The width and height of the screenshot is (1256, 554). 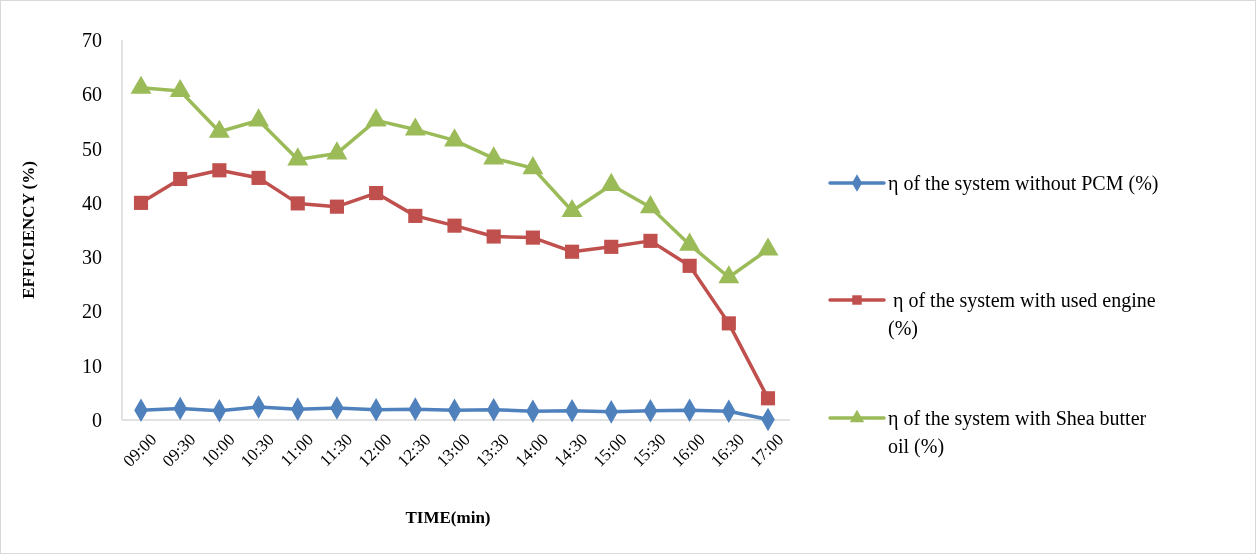 What do you see at coordinates (1017, 432) in the screenshot?
I see `legend-label: η of the system with Shea butter oil (%)` at bounding box center [1017, 432].